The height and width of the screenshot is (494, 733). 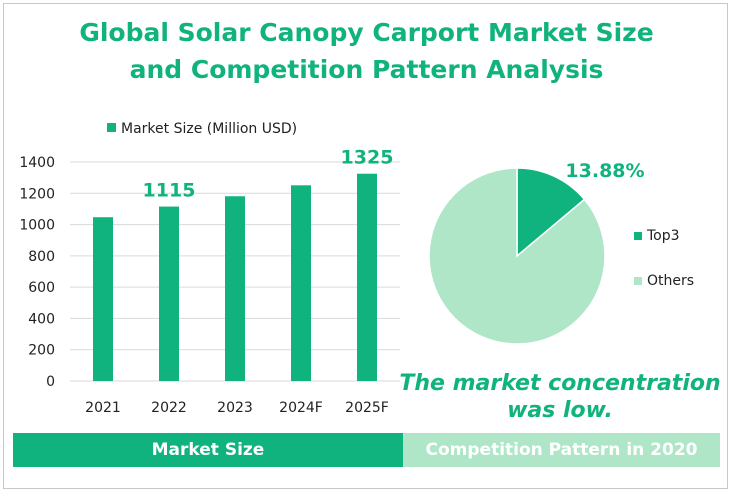 I want to click on bar-2022, so click(x=169, y=293).